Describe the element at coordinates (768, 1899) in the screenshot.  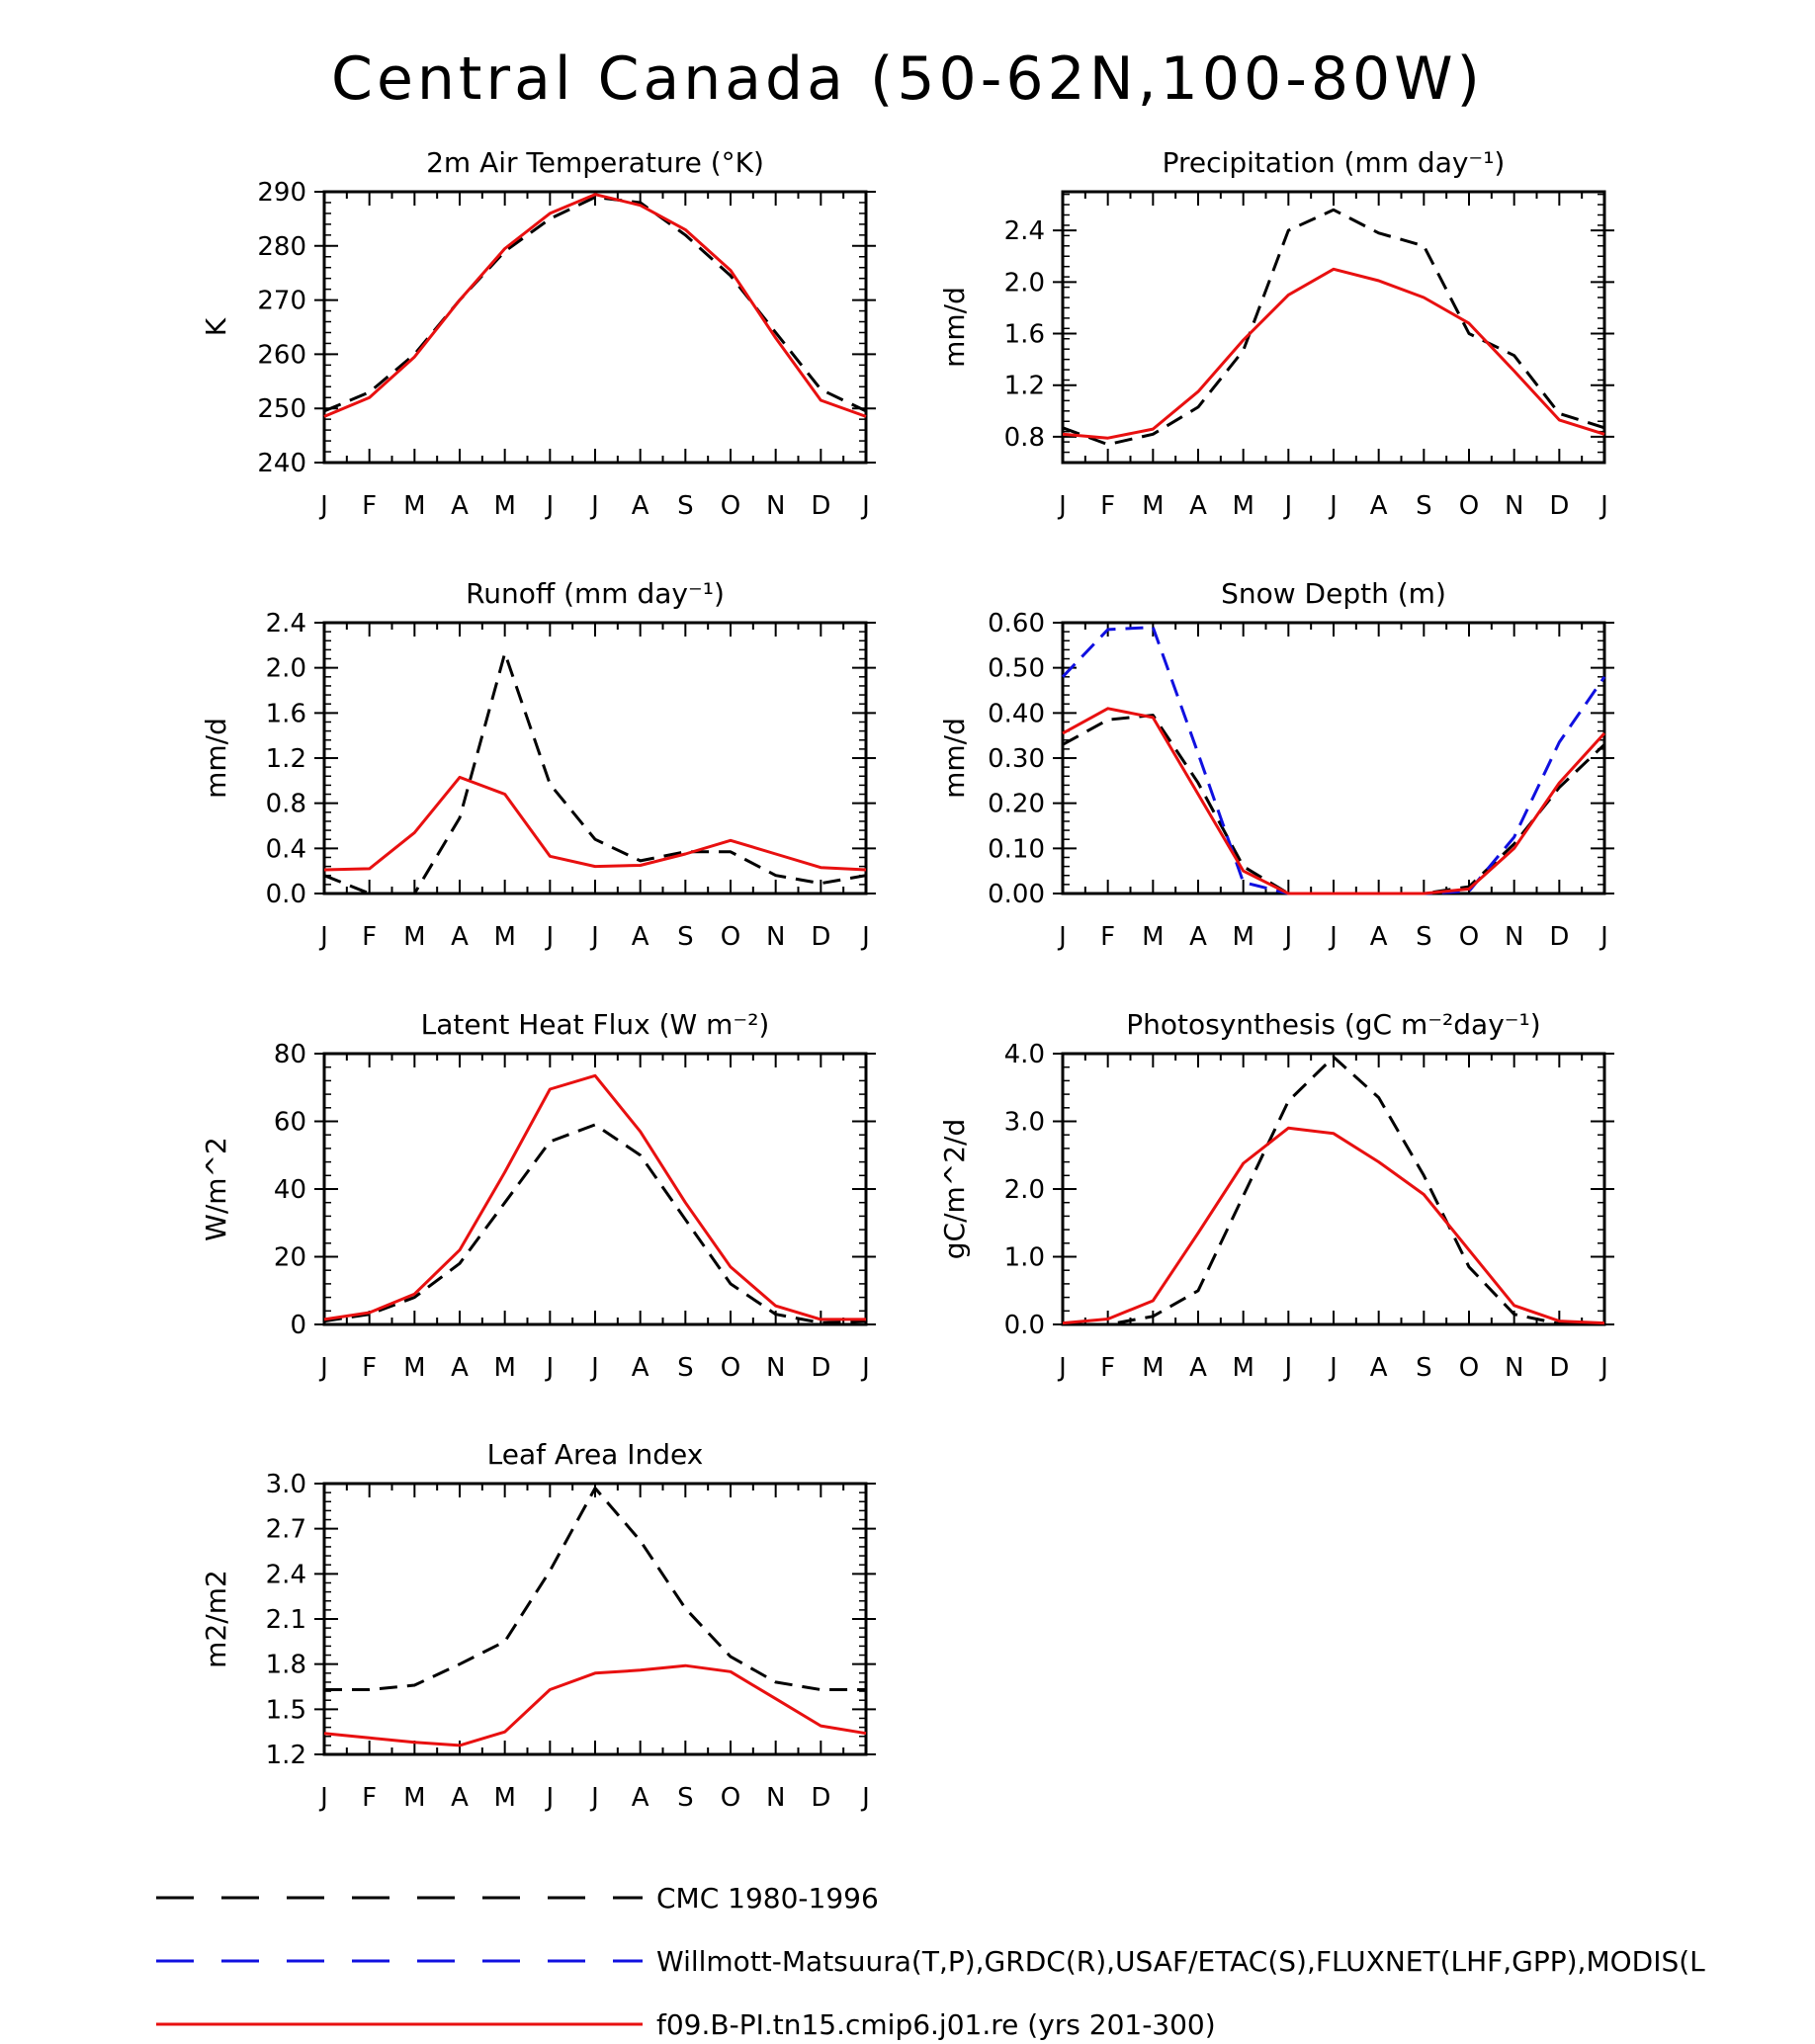
I see `legend-label: CMC 1980-1996` at that location.